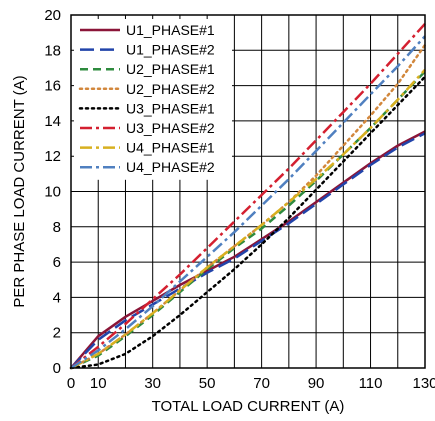 The height and width of the screenshot is (421, 435). Describe the element at coordinates (52, 15) in the screenshot. I see `y-tick-label: 20` at that location.